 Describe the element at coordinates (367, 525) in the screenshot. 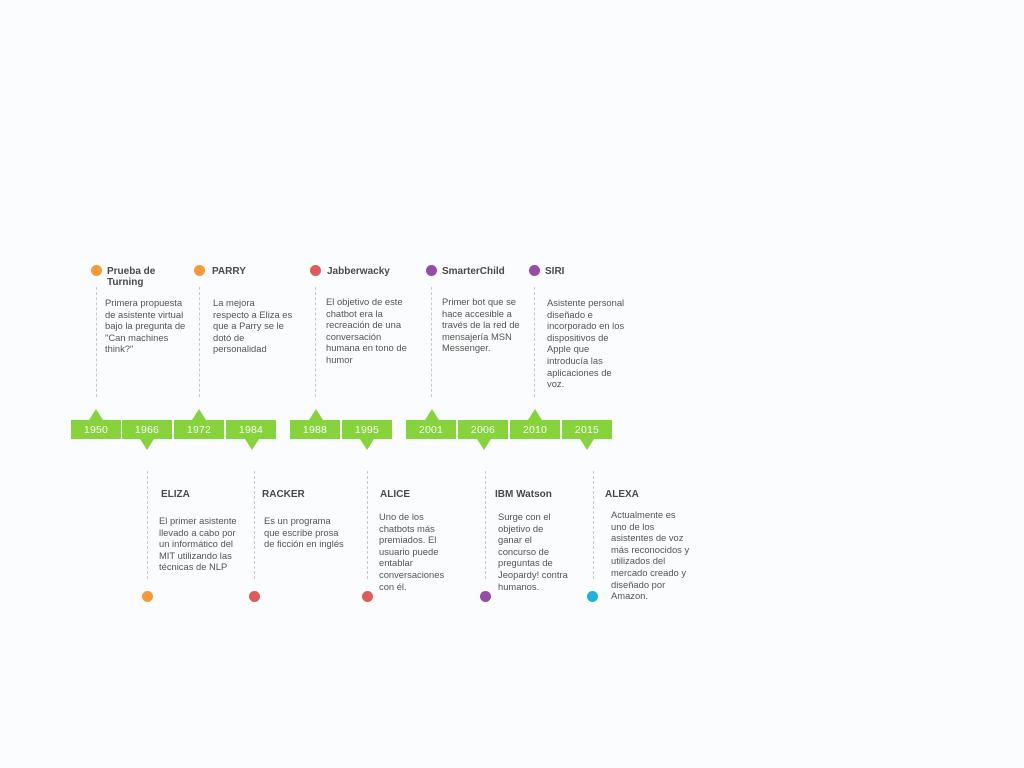

I see `connector-1995` at that location.